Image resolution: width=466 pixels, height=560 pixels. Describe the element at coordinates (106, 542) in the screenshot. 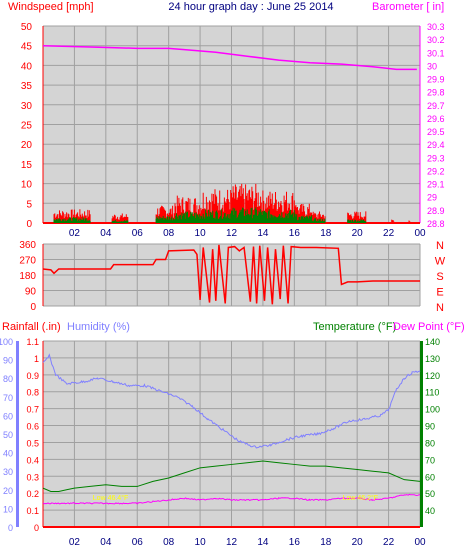

I see `rht-x-tick-label: 04` at that location.